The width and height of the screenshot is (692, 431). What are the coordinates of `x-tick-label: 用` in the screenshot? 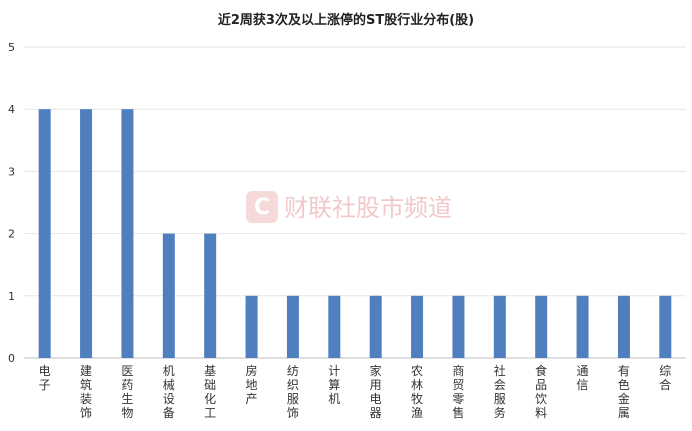 It's located at (376, 385).